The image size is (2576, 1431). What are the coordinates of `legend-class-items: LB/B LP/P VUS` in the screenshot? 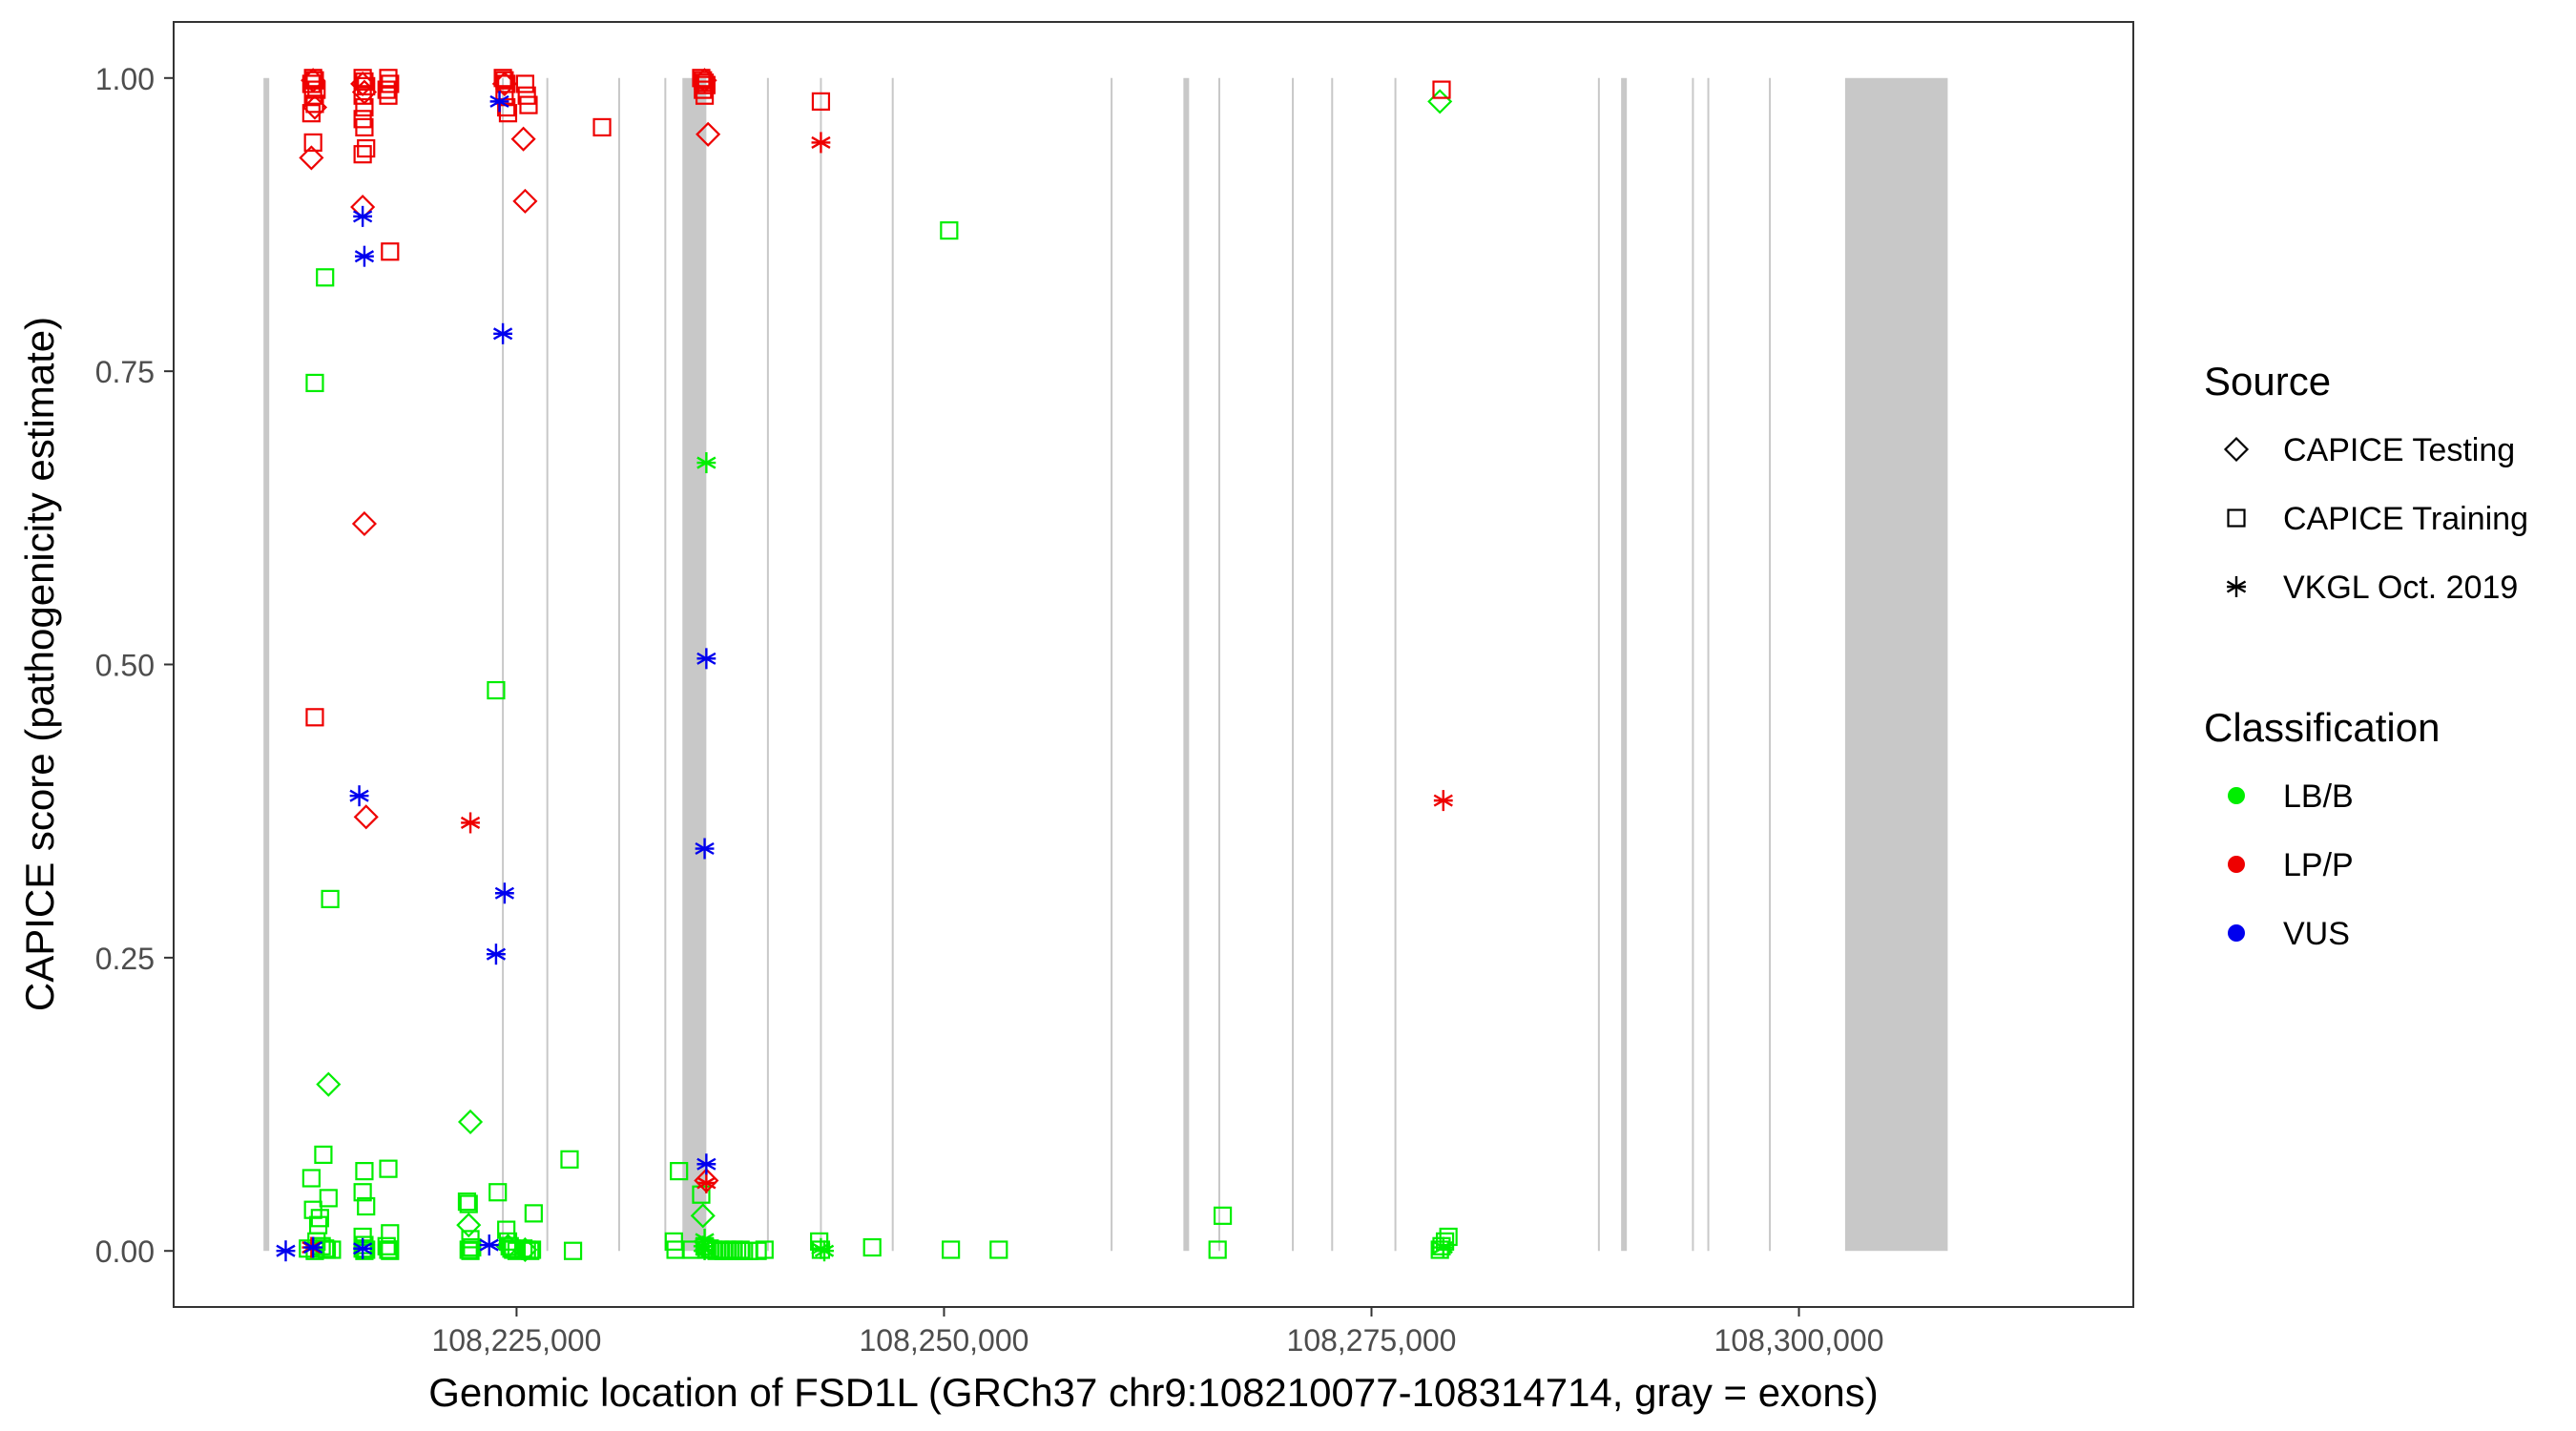 It's located at (2291, 865).